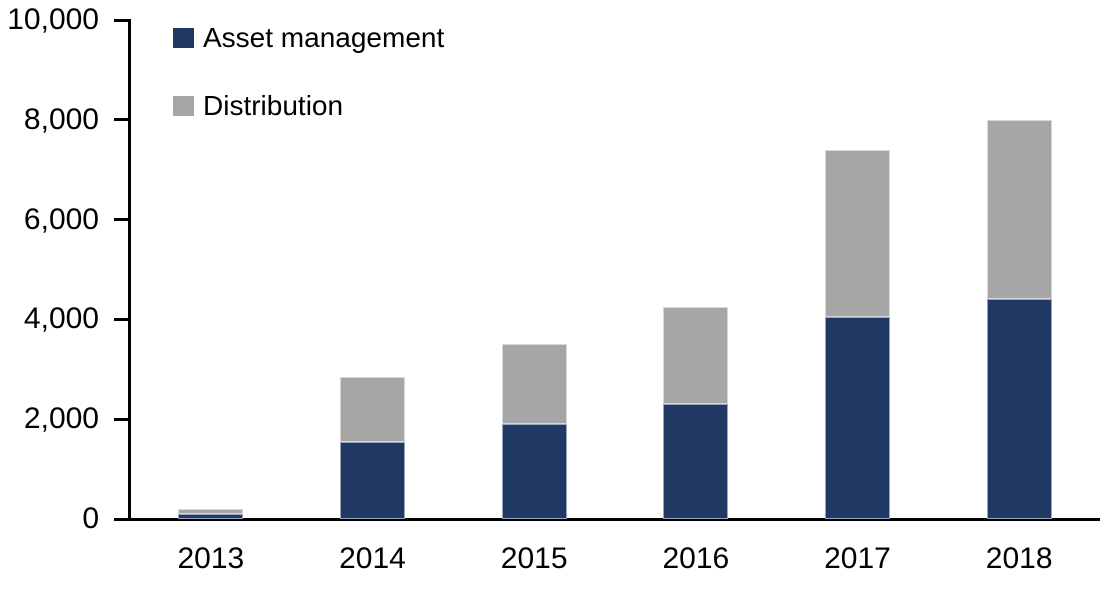 This screenshot has width=1102, height=594. Describe the element at coordinates (608, 519) in the screenshot. I see `x-axis-line` at that location.